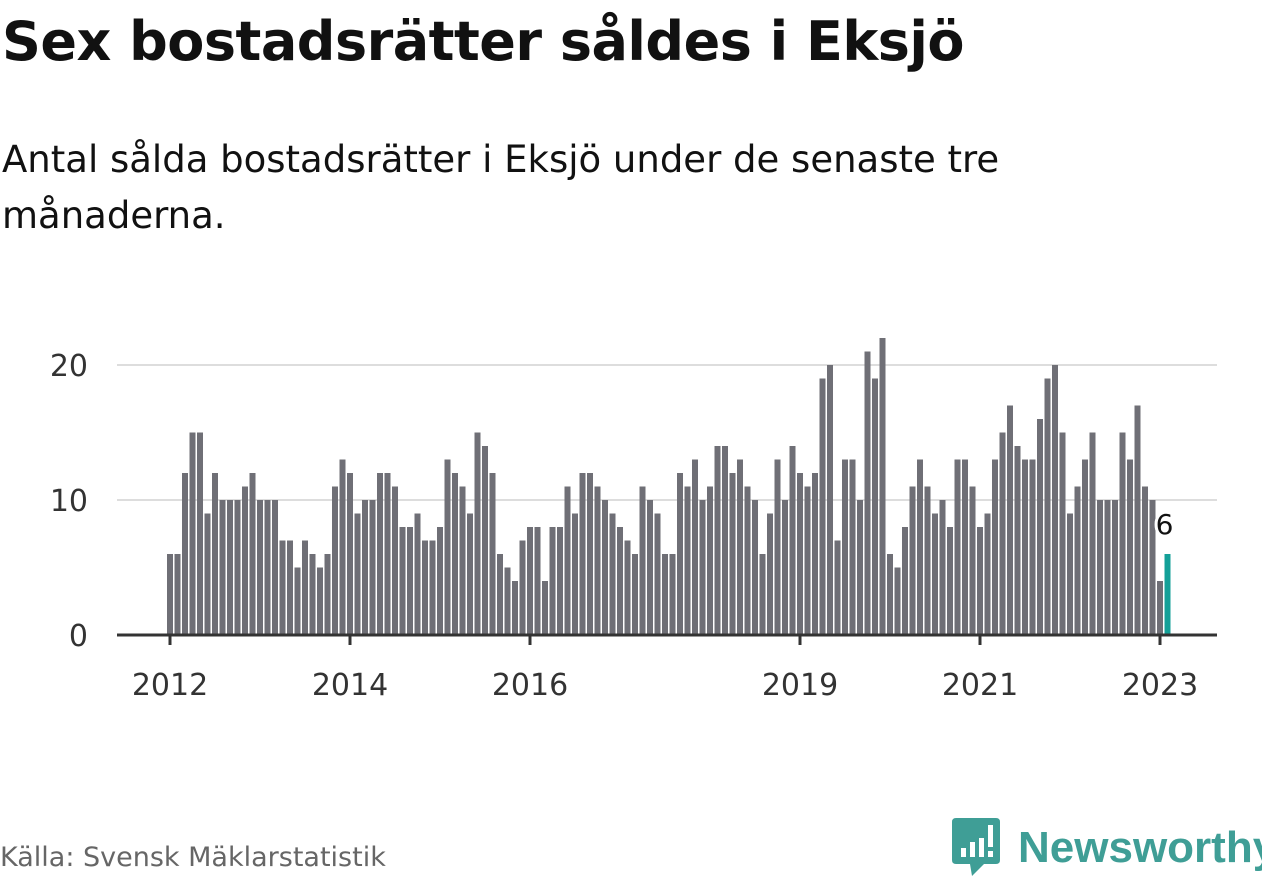 This screenshot has width=1262, height=879. What do you see at coordinates (69, 501) in the screenshot?
I see `y-axis-labels: 0 10 20` at bounding box center [69, 501].